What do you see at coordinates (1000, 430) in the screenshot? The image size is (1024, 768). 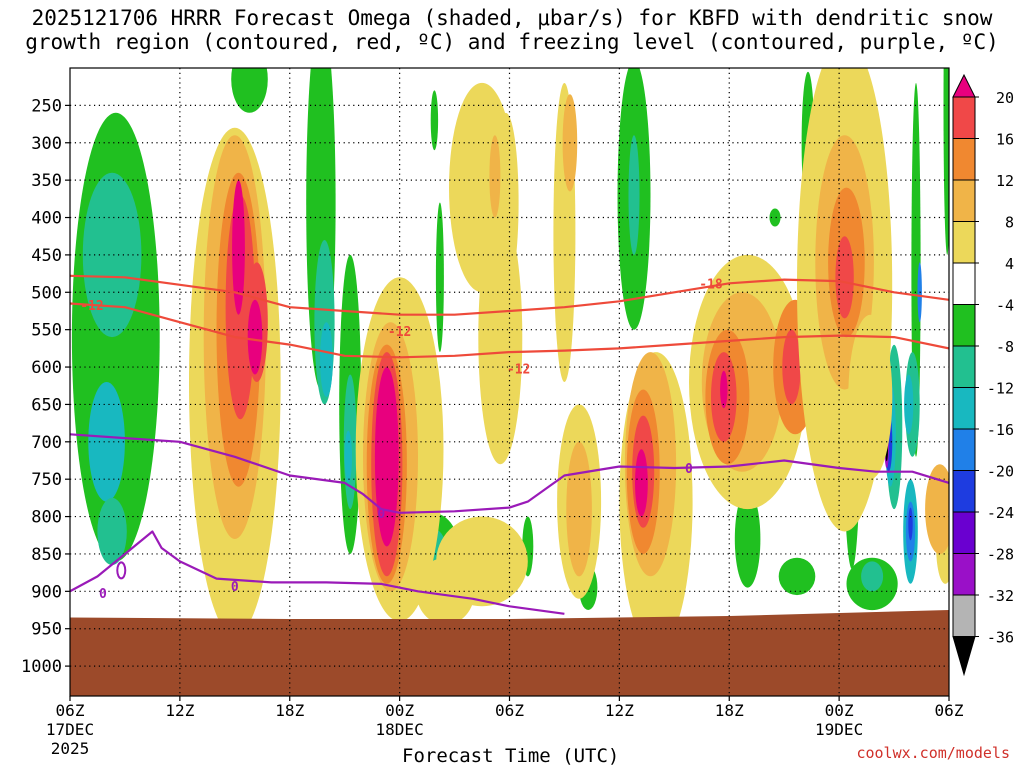 I see `colorbar-label: -16` at bounding box center [1000, 430].